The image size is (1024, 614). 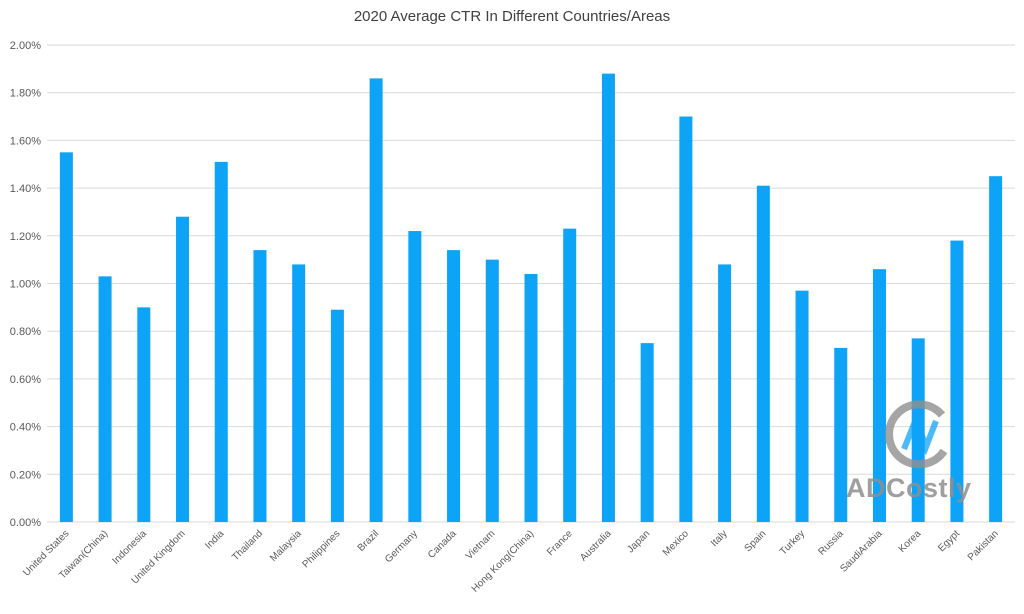 What do you see at coordinates (25, 46) in the screenshot?
I see `y-tick-label: 2.00%` at bounding box center [25, 46].